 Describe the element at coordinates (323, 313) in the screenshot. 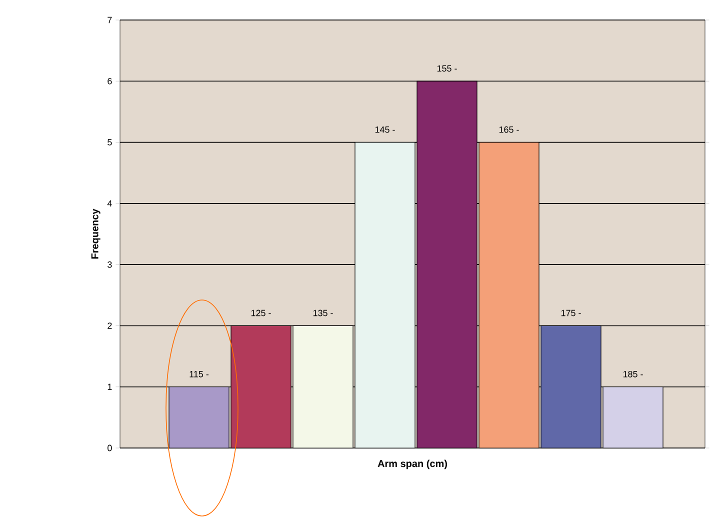

I see `x-tick-label: 135 -` at that location.